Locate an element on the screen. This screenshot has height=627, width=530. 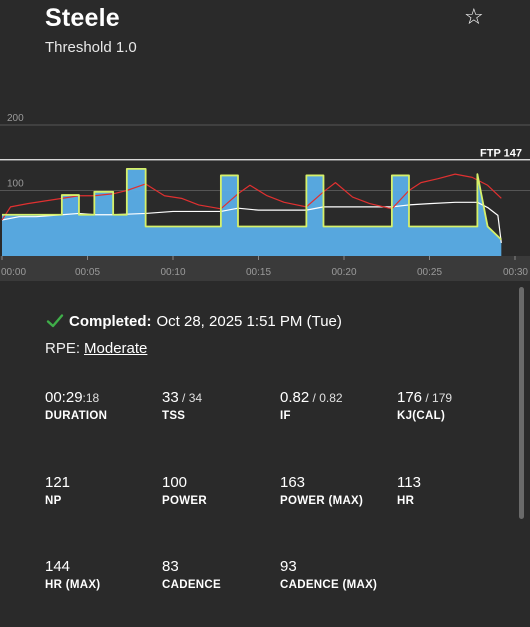
metric-value: 83 is located at coordinates (170, 566).